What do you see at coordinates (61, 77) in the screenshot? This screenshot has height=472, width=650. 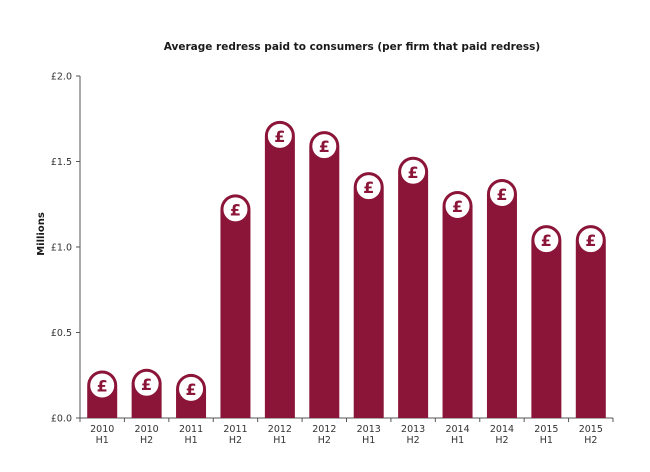 I see `y-tick-label: £2.0` at bounding box center [61, 77].